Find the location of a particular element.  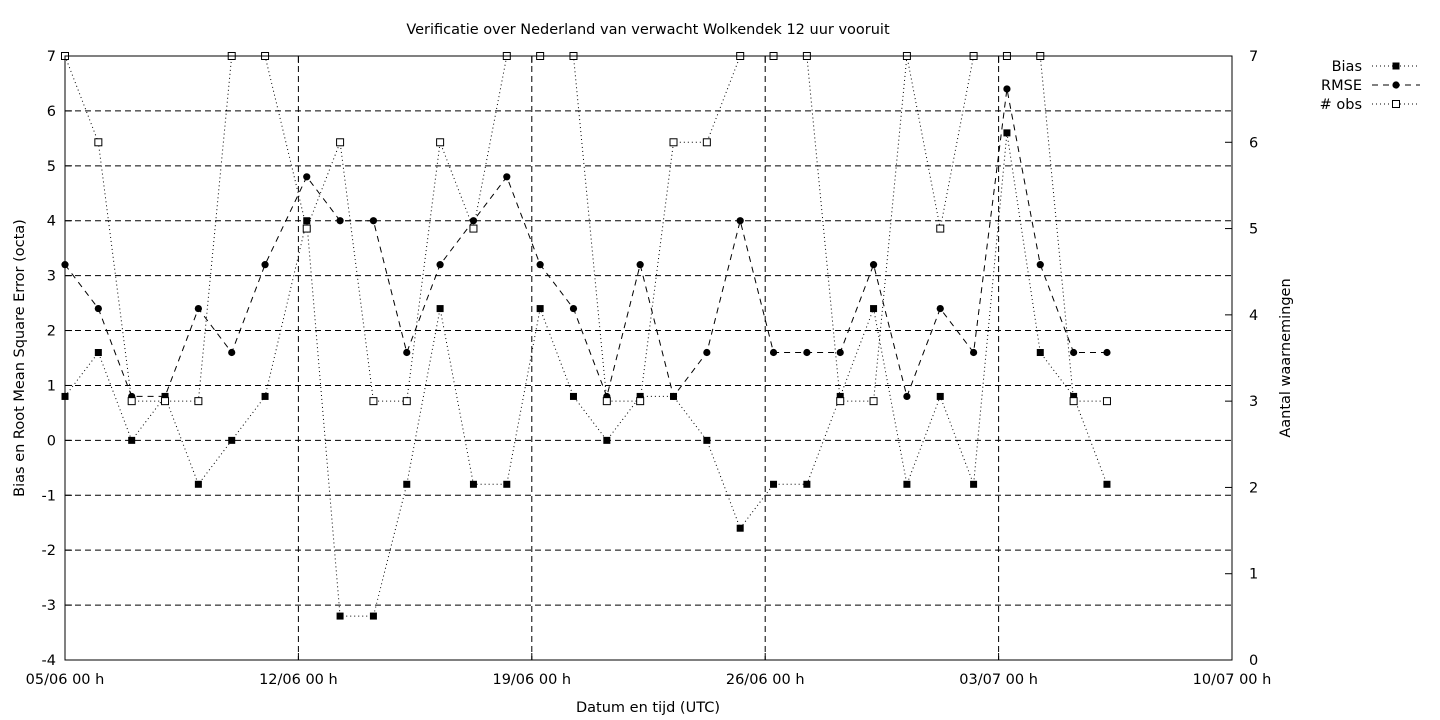

left-tick-label: -3 is located at coordinates (49, 606).